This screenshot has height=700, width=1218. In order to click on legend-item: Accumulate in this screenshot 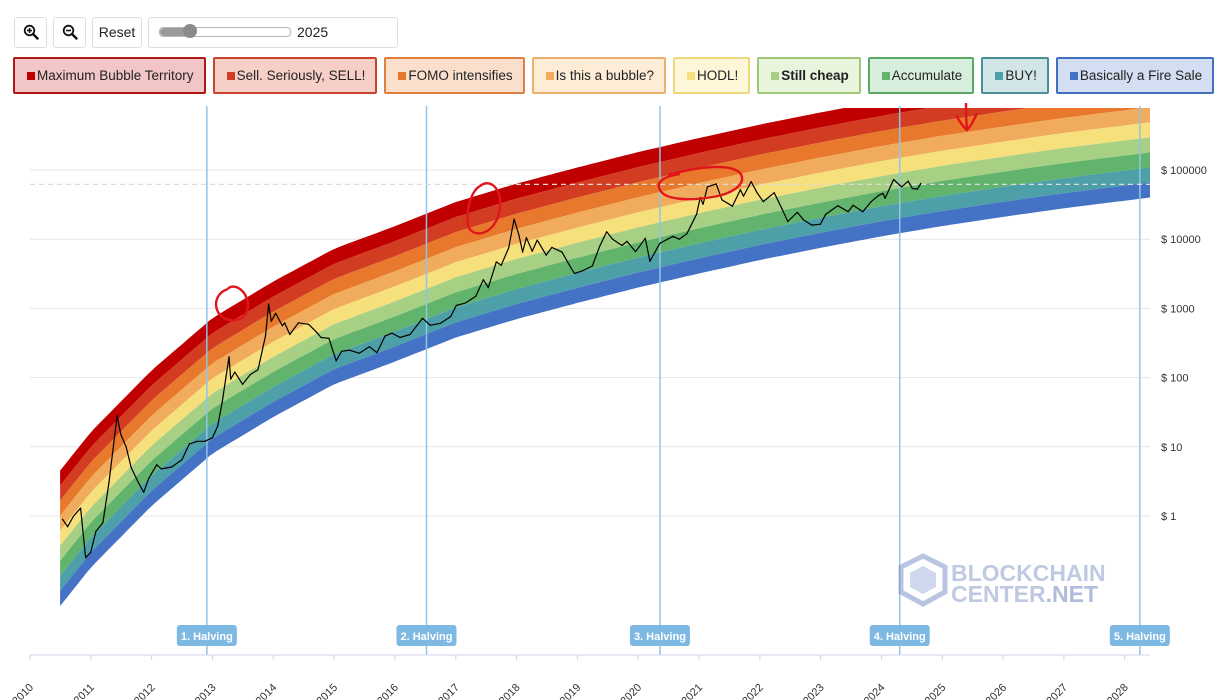, I will do `click(921, 75)`.